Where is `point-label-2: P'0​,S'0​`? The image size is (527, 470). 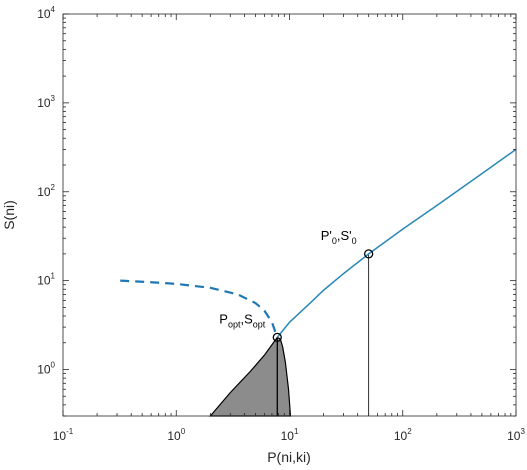 point-label-2: P'0​,S'0​ is located at coordinates (339, 237).